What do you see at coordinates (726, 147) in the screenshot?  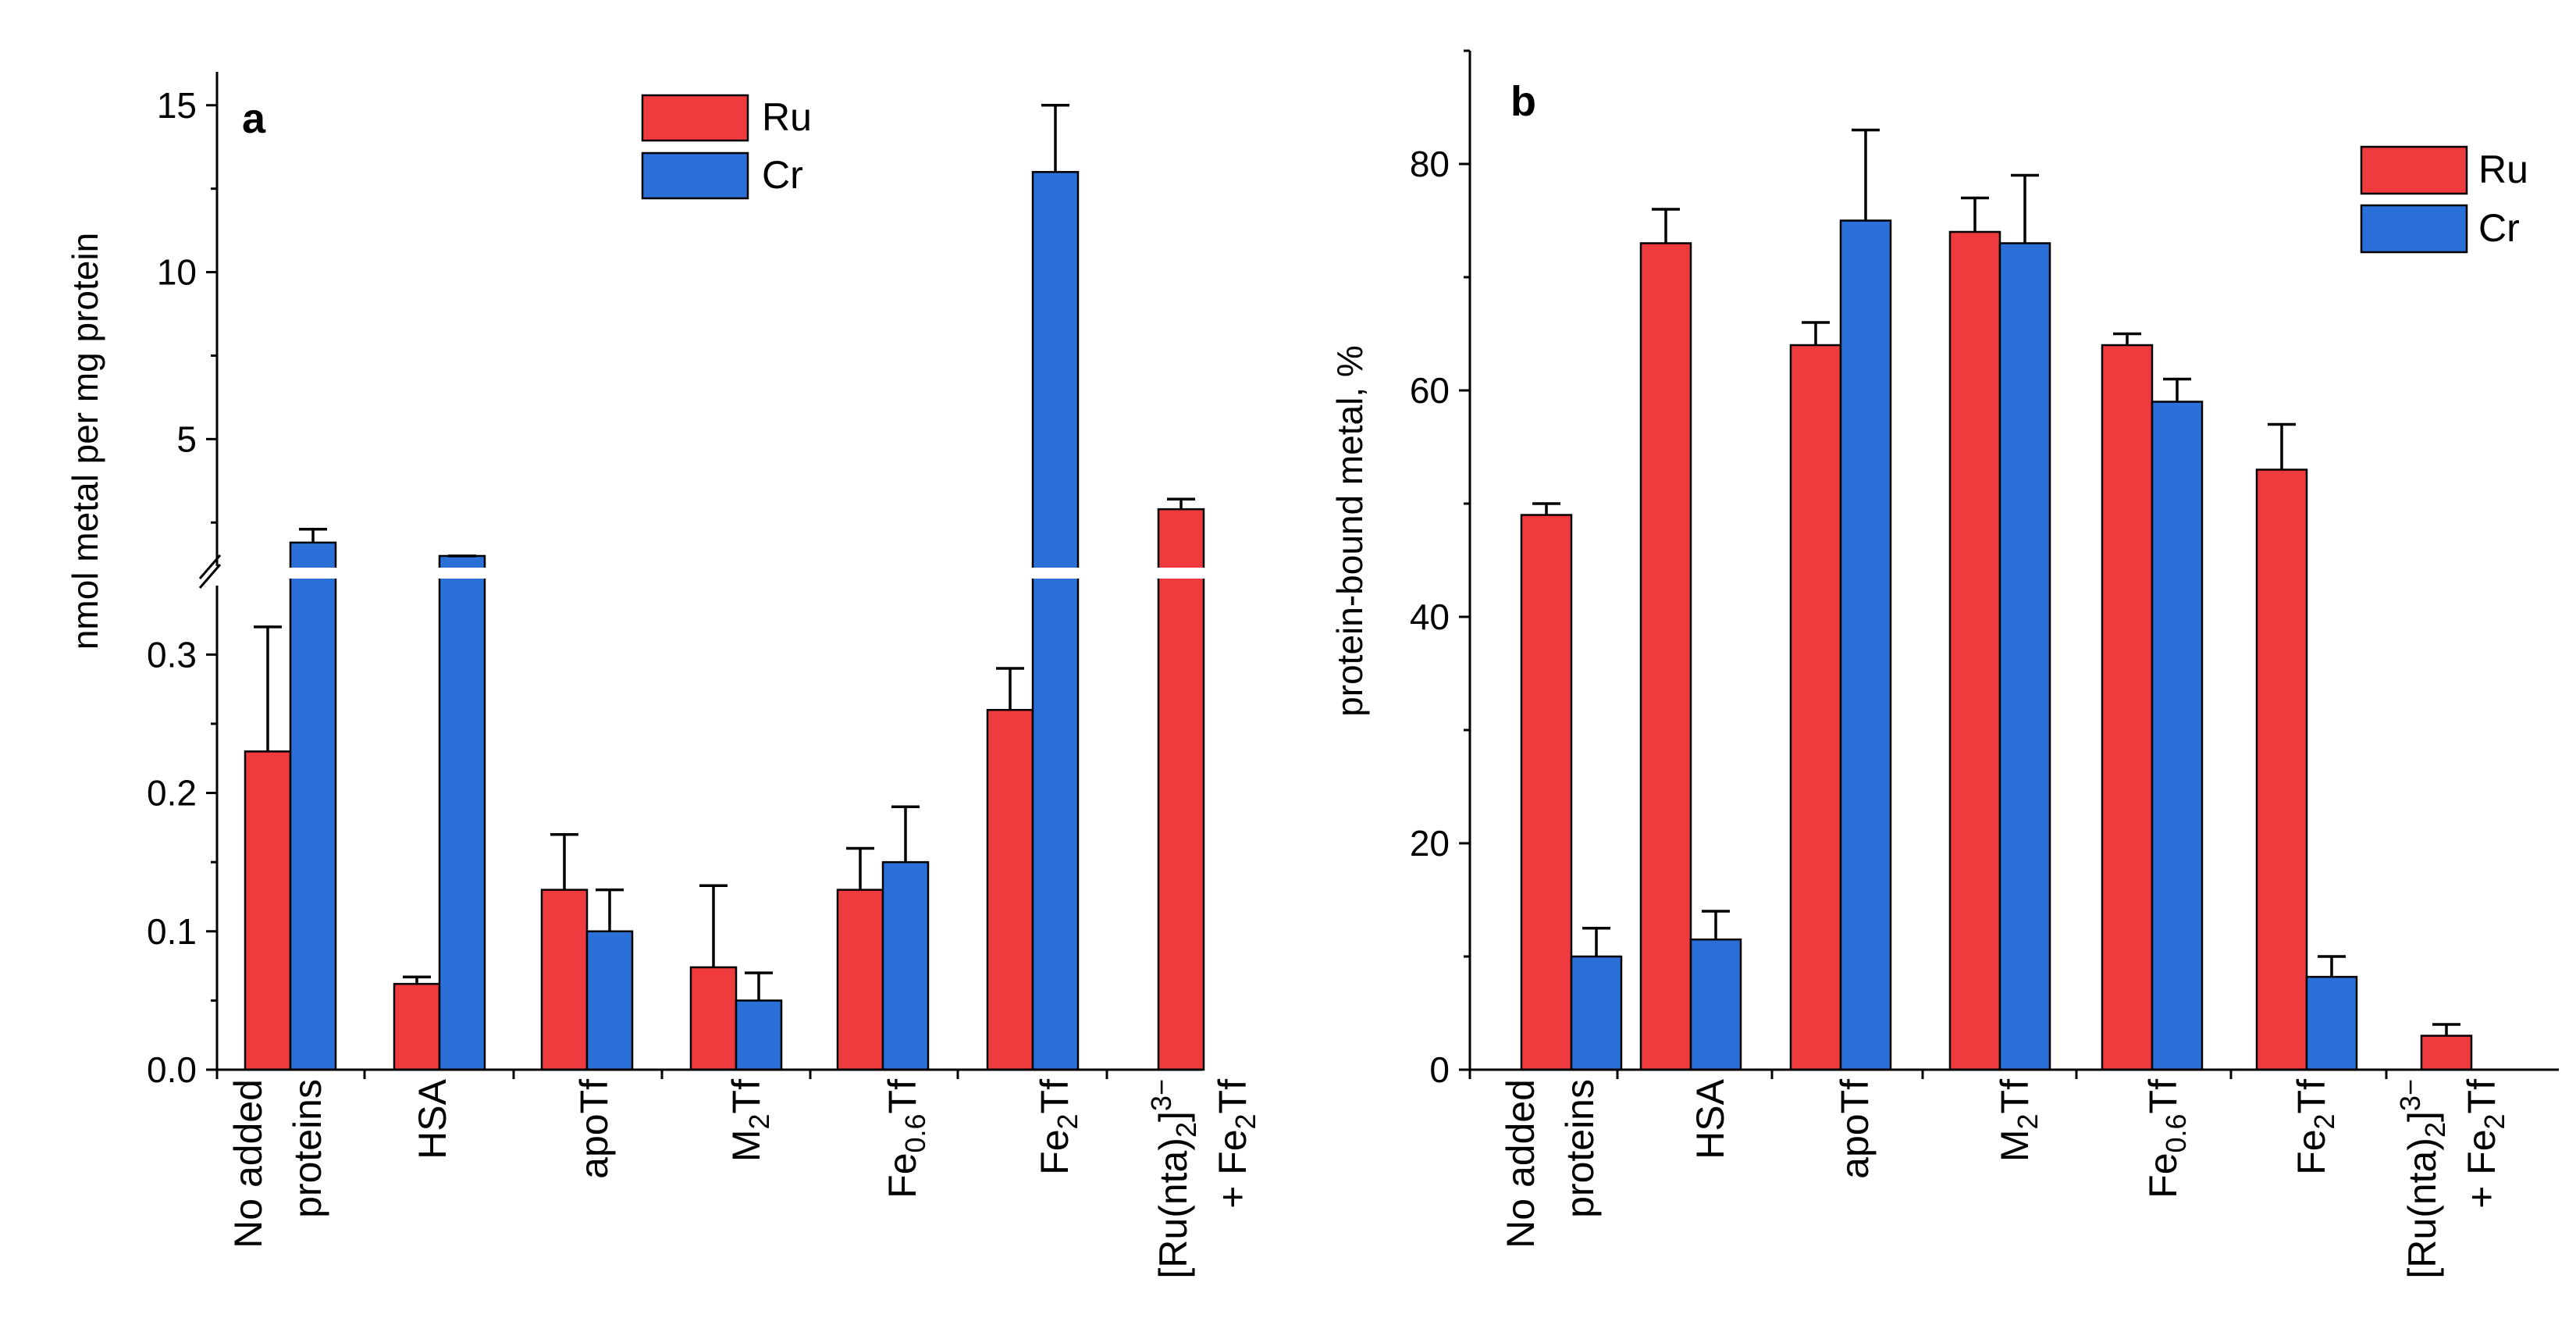 I see `legend-a: Ru Cr` at bounding box center [726, 147].